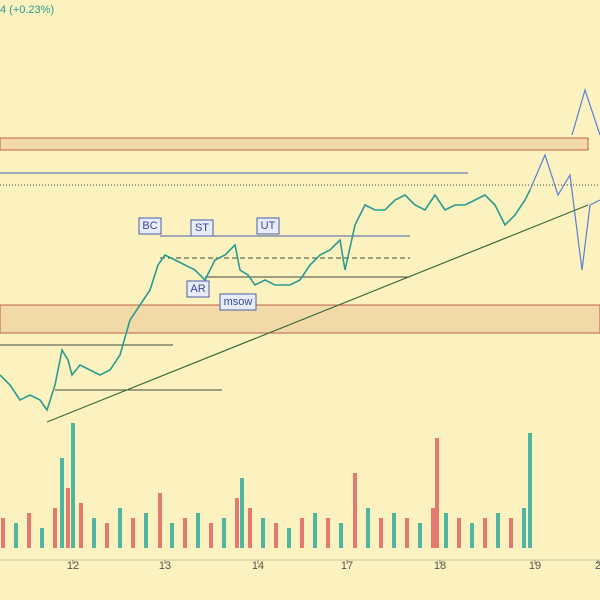 This screenshot has height=600, width=600. Describe the element at coordinates (165, 566) in the screenshot. I see `x-tick-label: 13` at that location.